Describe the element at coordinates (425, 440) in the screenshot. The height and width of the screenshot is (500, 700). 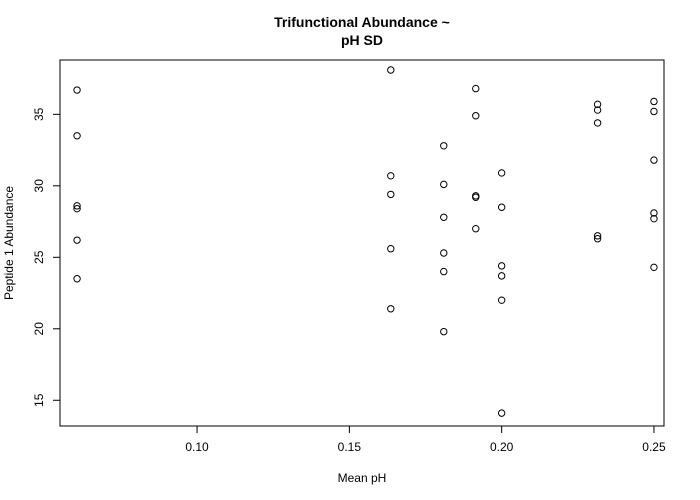
I see `x-axis: 0.10 0.15 0.20 0.25` at that location.